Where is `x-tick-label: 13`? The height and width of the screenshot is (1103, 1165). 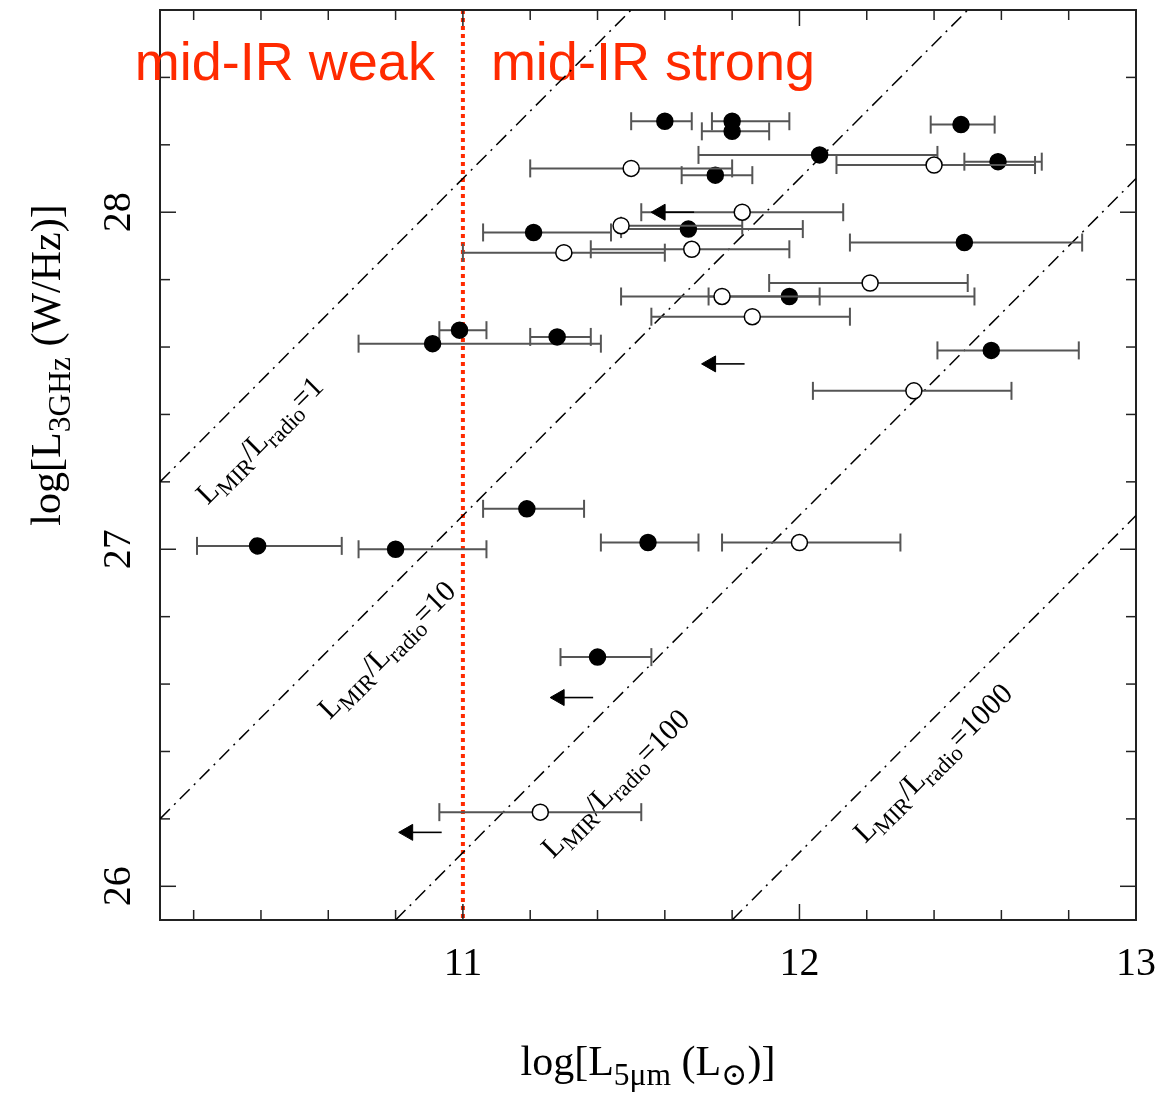
x-tick-label: 13 is located at coordinates (1136, 961).